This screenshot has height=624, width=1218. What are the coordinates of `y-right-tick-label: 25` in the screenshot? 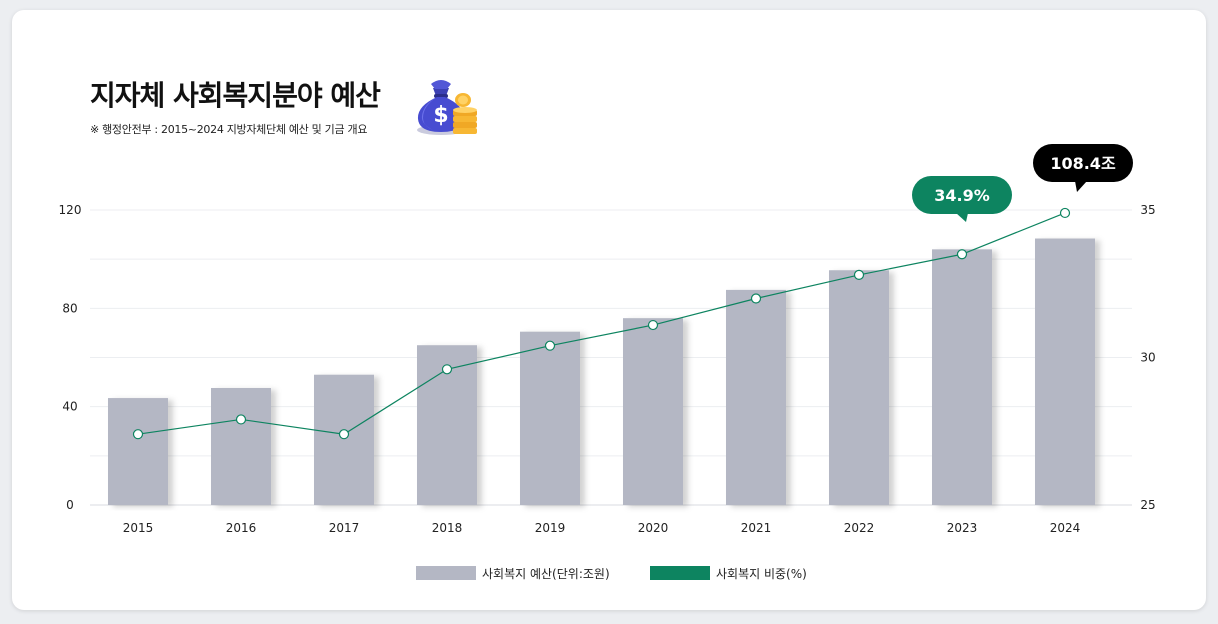 It's located at (1147, 505).